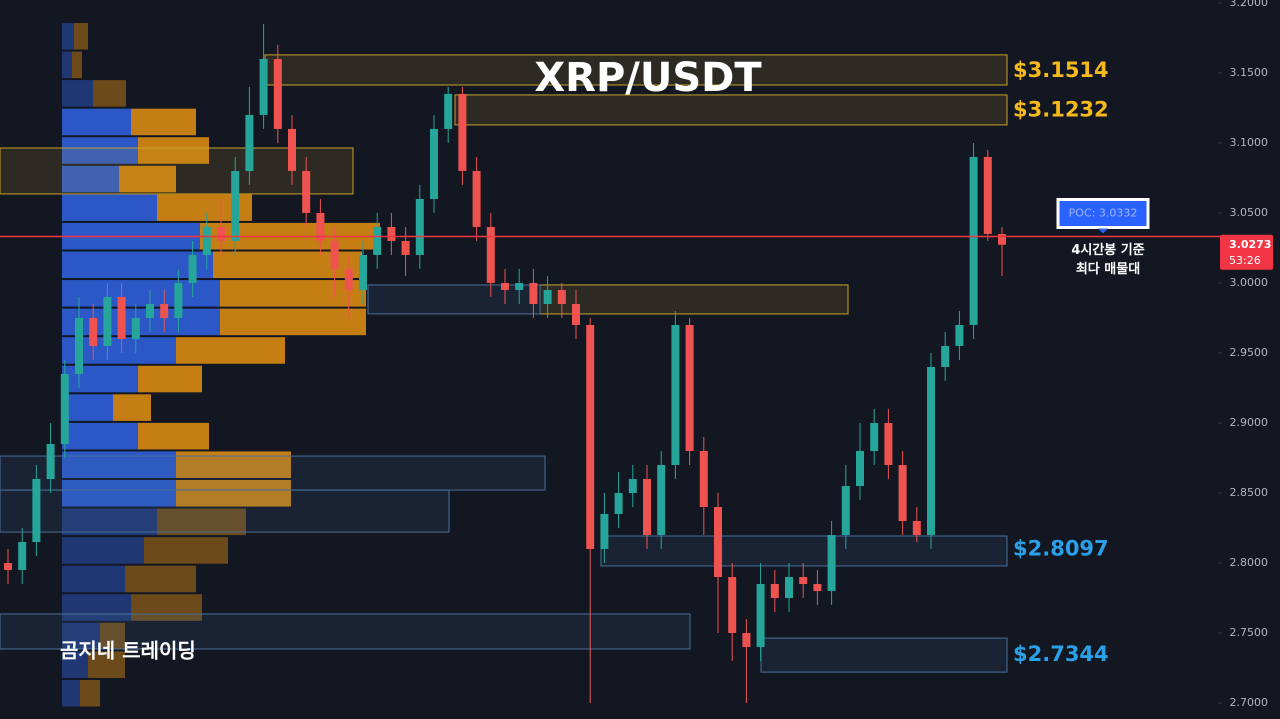 The width and height of the screenshot is (1280, 719). What do you see at coordinates (1245, 260) in the screenshot?
I see `countdown: 53:26` at bounding box center [1245, 260].